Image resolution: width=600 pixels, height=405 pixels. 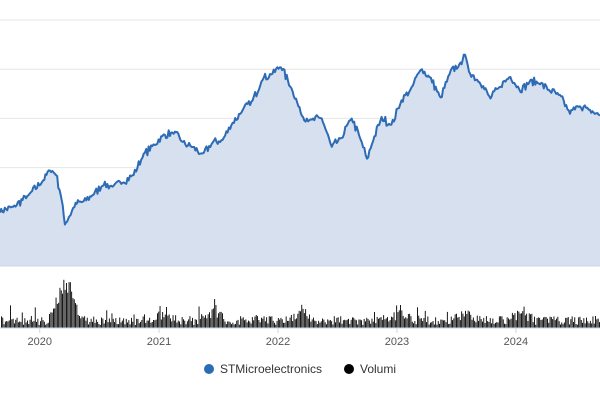 I want to click on legend-item-volume: Volumi, so click(x=370, y=369).